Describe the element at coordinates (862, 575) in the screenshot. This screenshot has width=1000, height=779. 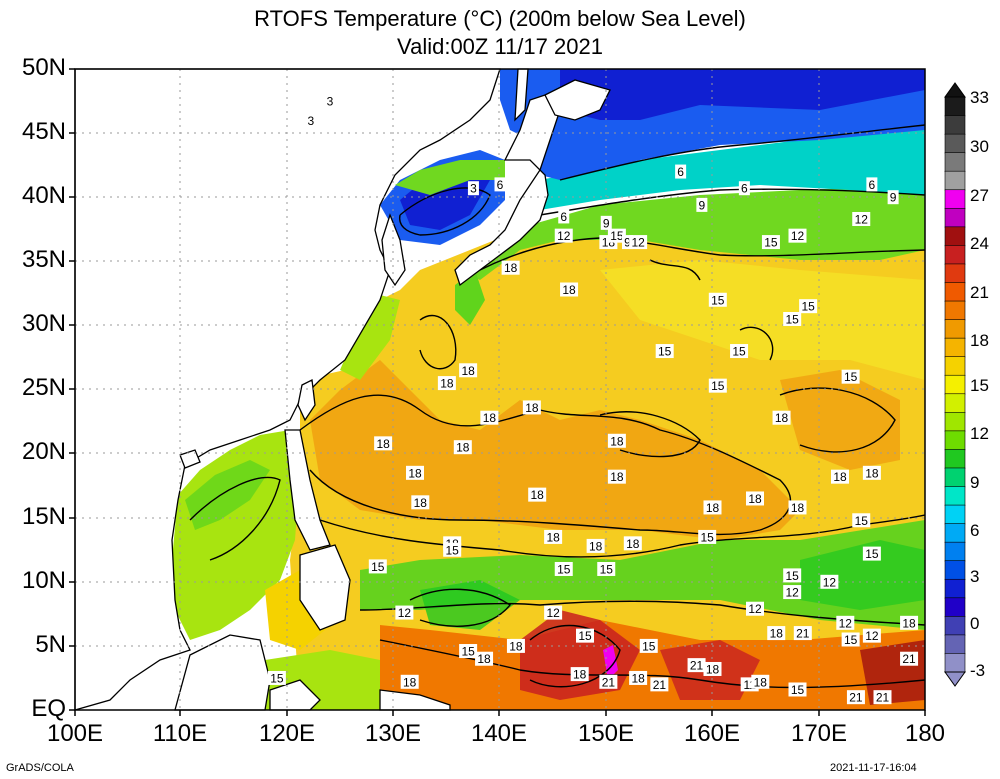
I see `tropical-green-east` at that location.